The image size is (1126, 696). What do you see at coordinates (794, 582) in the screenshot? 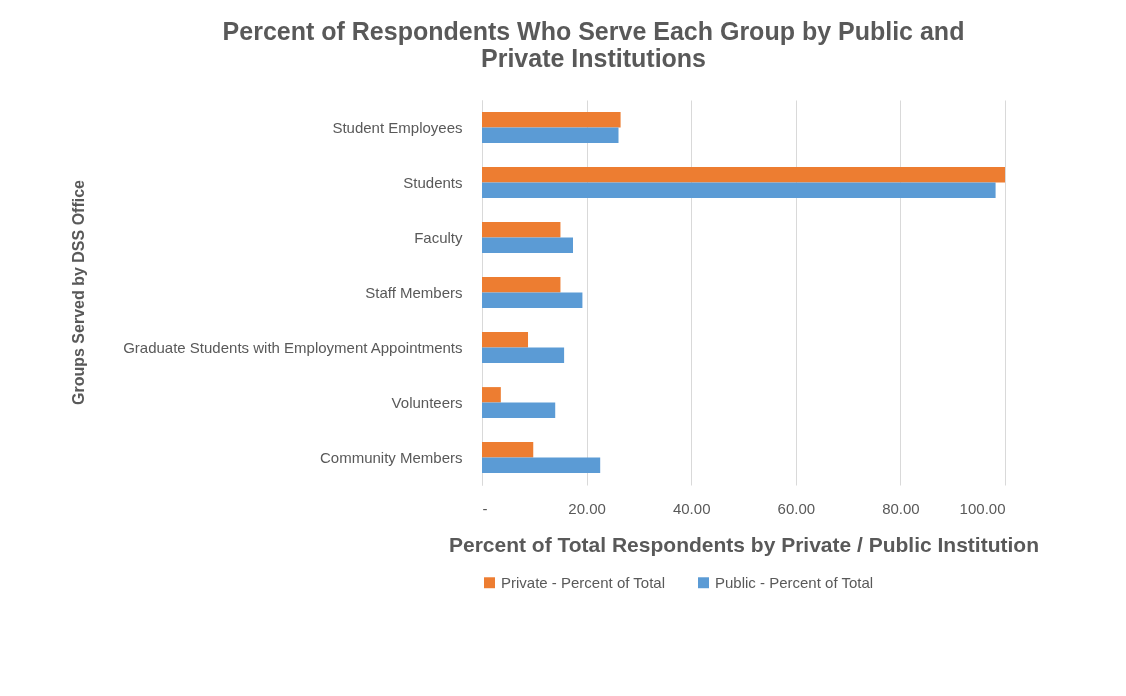
I see `legend-label: Public - Percent of Total` at bounding box center [794, 582].